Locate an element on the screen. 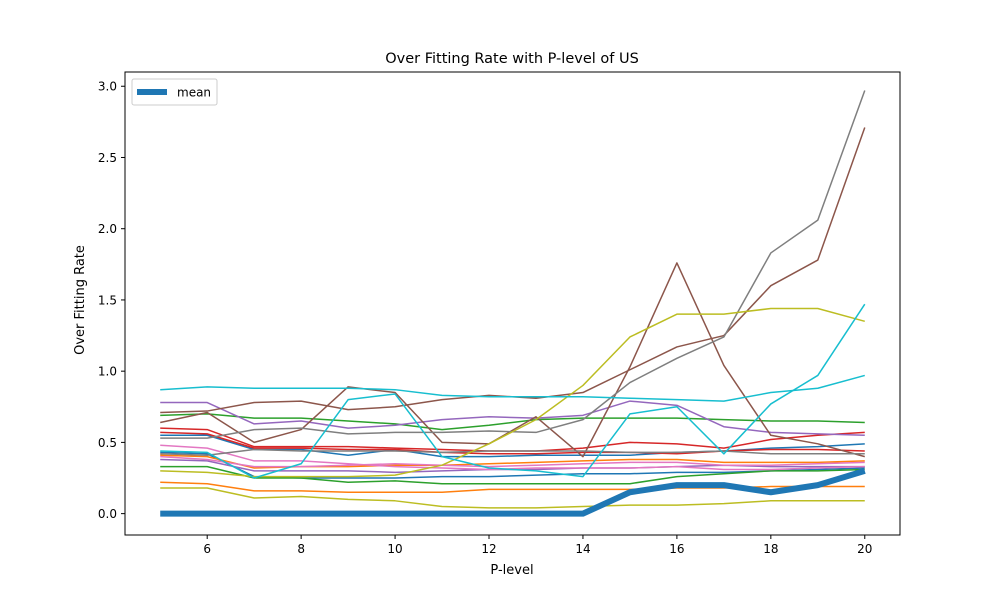 Image resolution: width=1000 pixels, height=604 pixels. x-tick-label: 20 is located at coordinates (864, 549).